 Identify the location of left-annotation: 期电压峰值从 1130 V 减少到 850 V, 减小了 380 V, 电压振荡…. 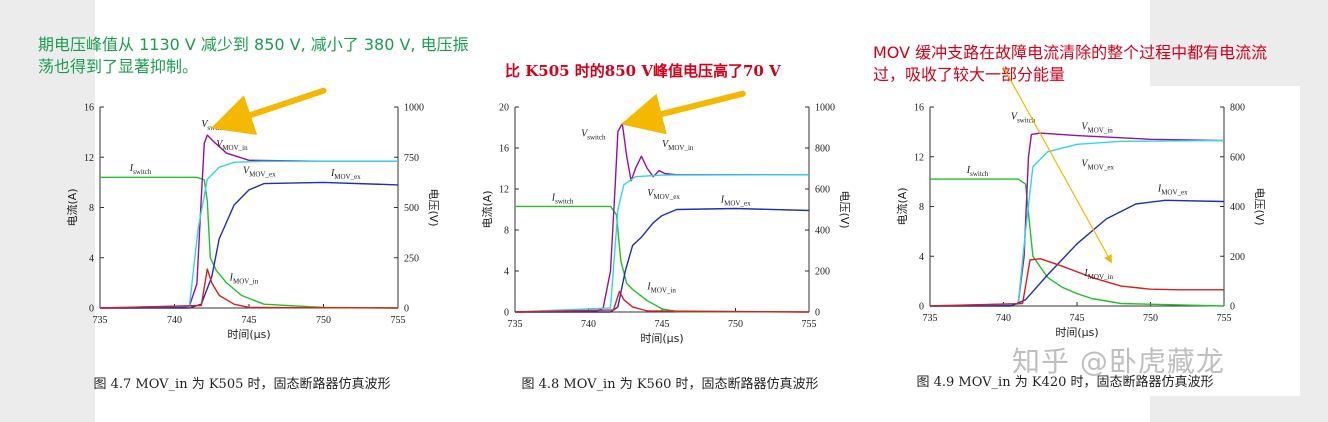
(253, 55).